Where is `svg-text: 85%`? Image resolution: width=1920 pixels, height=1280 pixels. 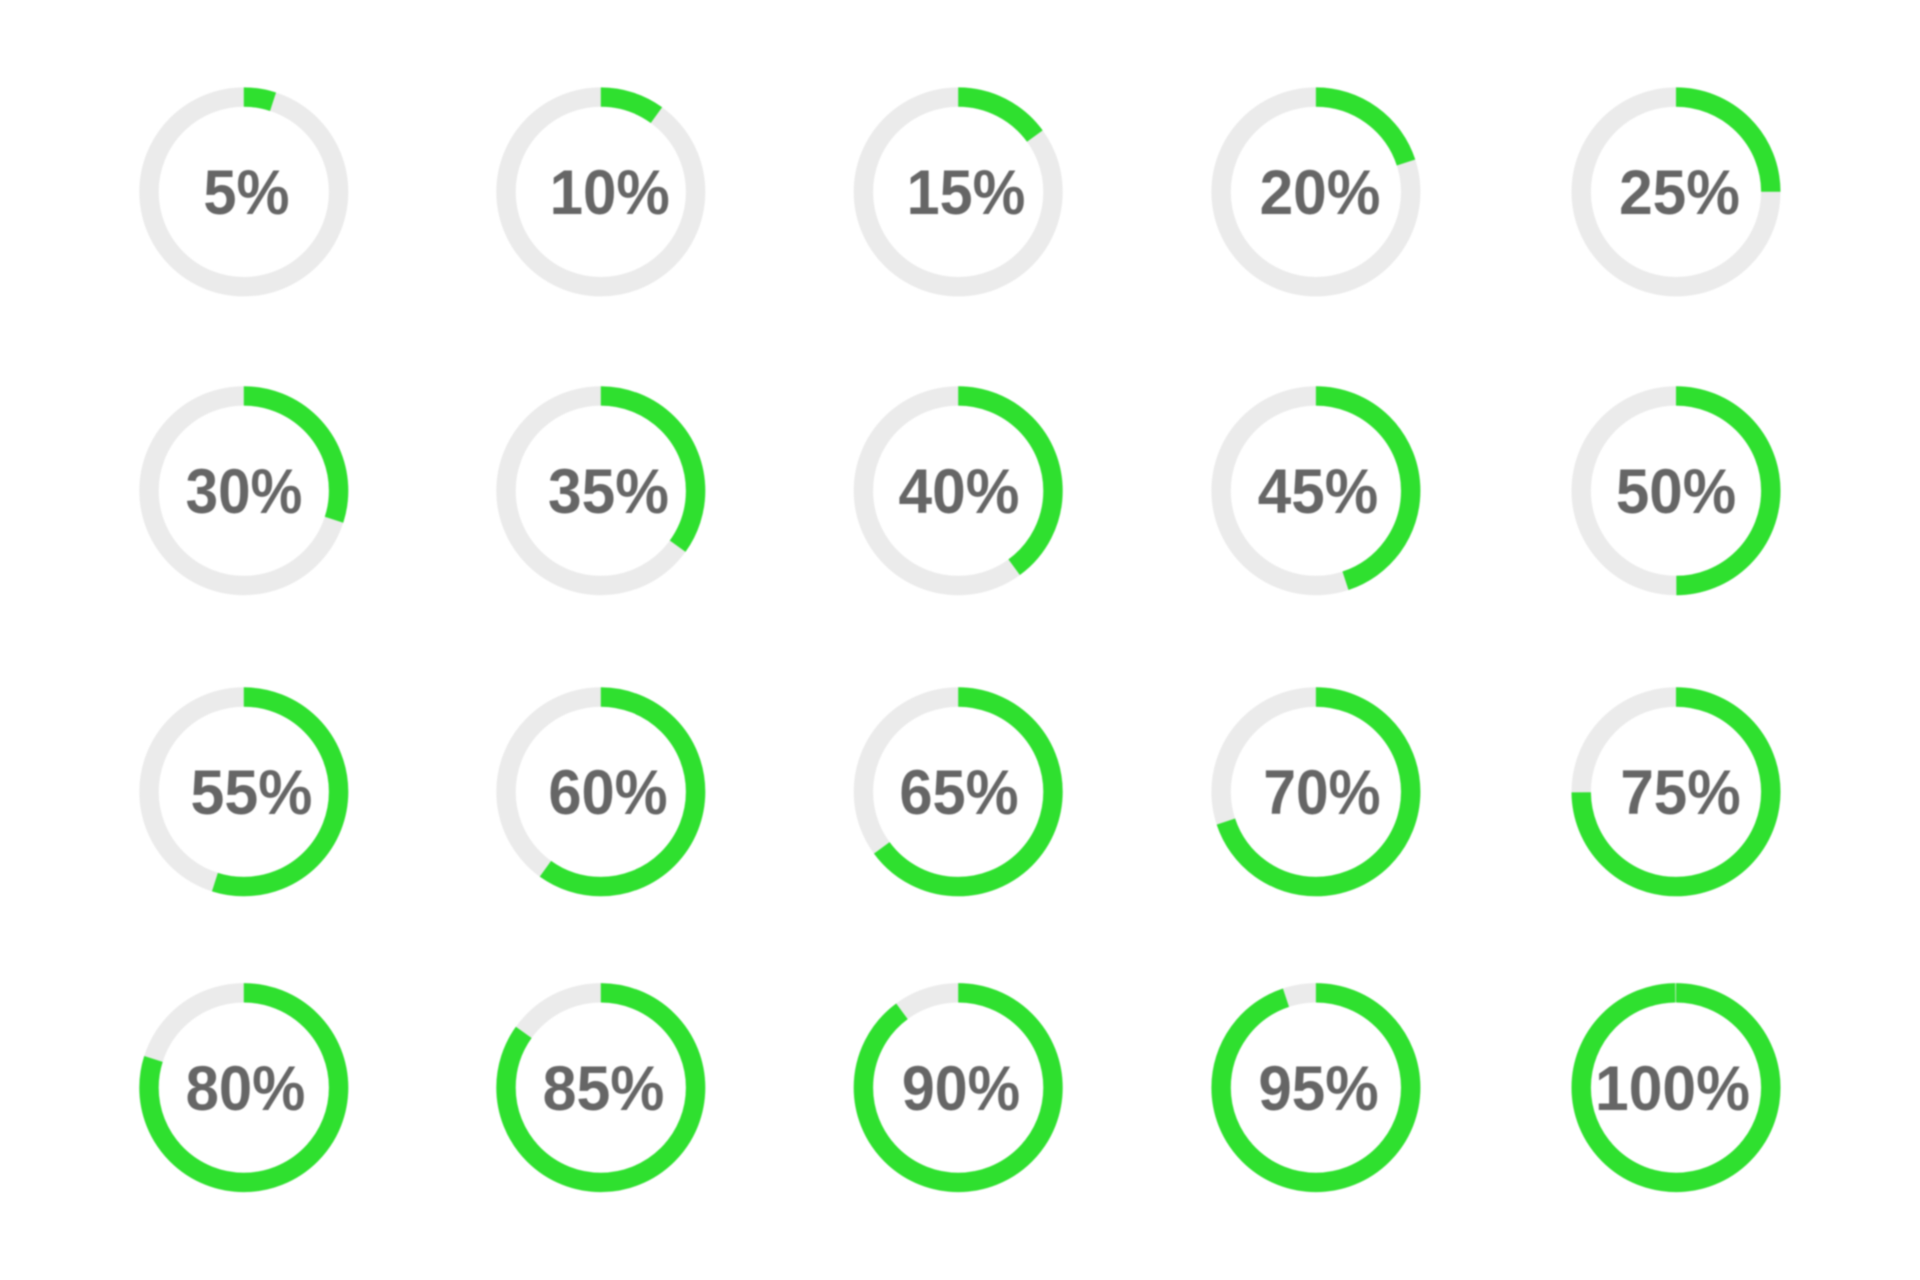
svg-text: 85% is located at coordinates (604, 1089).